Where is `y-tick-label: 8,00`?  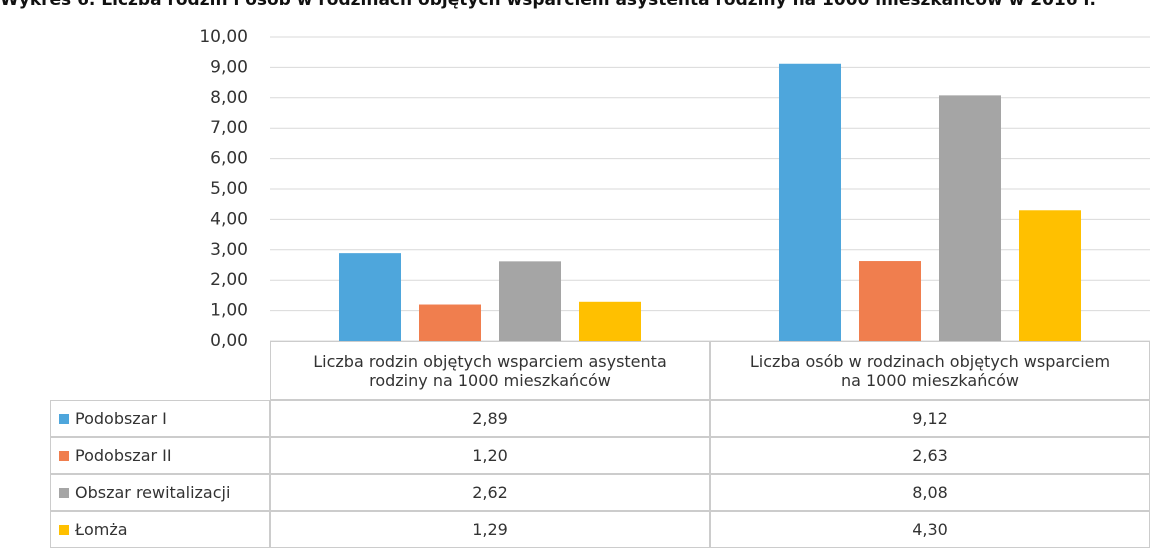
y-tick-label: 8,00 is located at coordinates (229, 98).